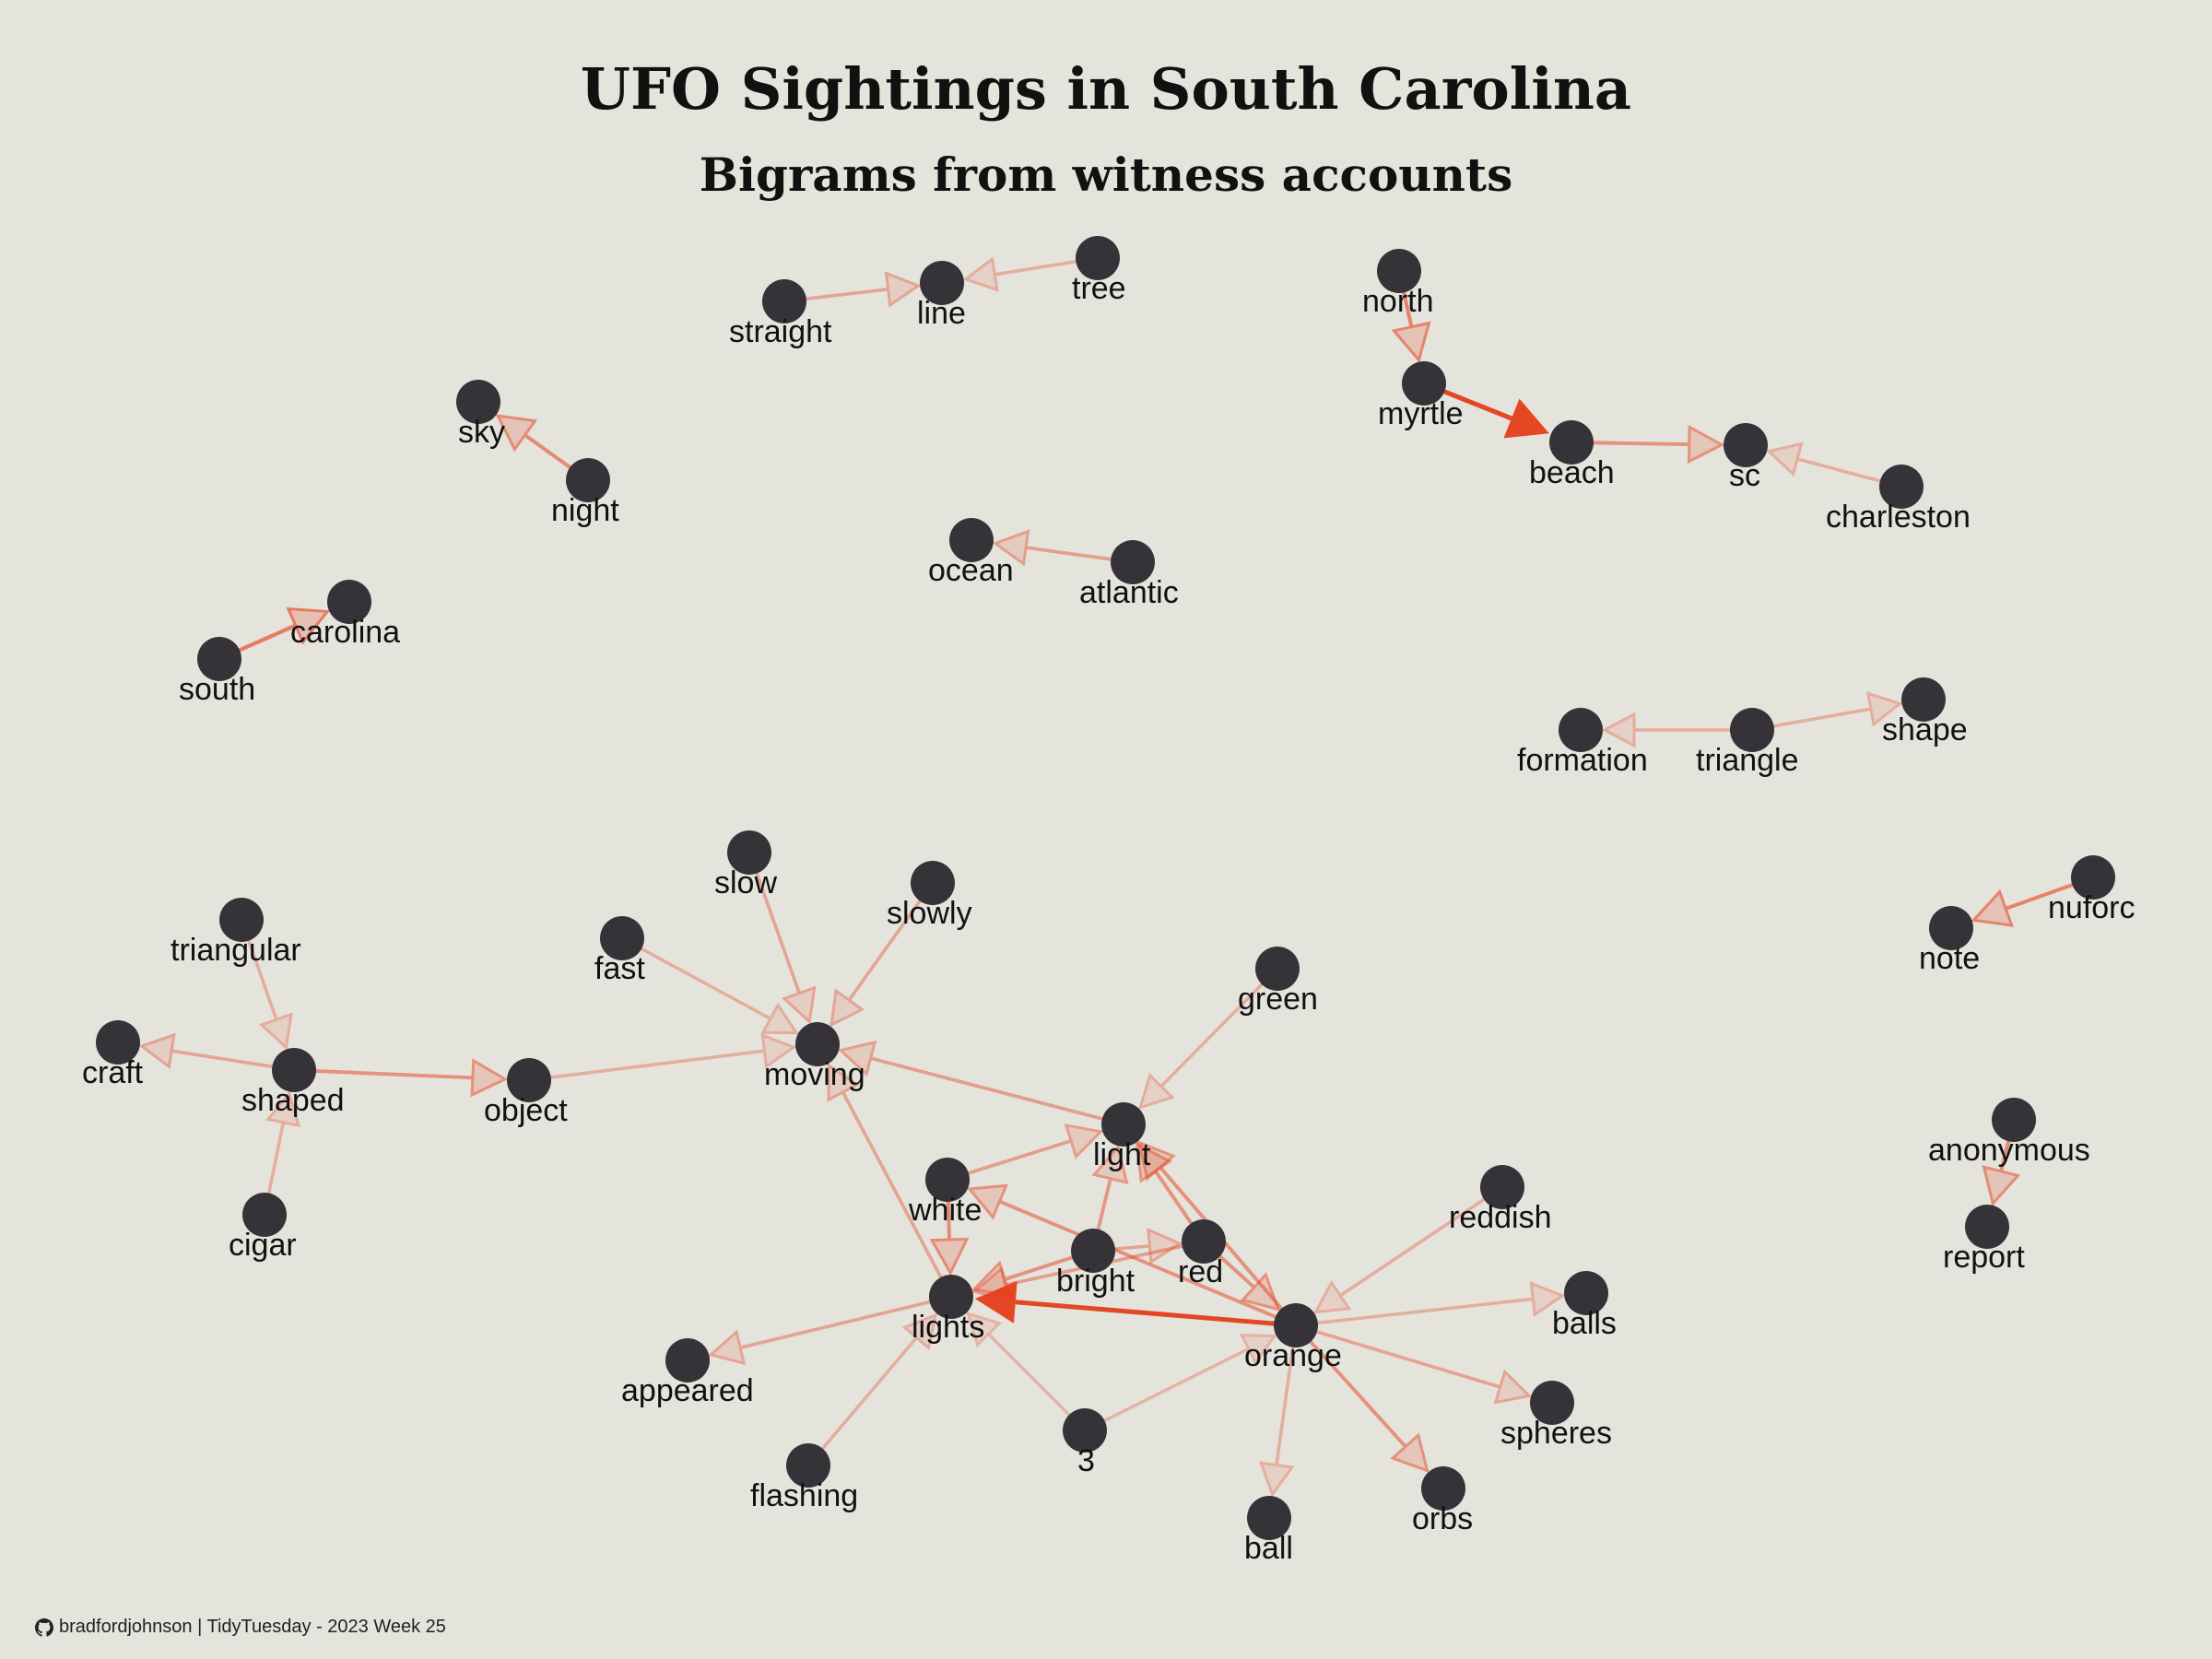 The width and height of the screenshot is (2212, 1659). What do you see at coordinates (687, 1360) in the screenshot?
I see `node-appeared` at bounding box center [687, 1360].